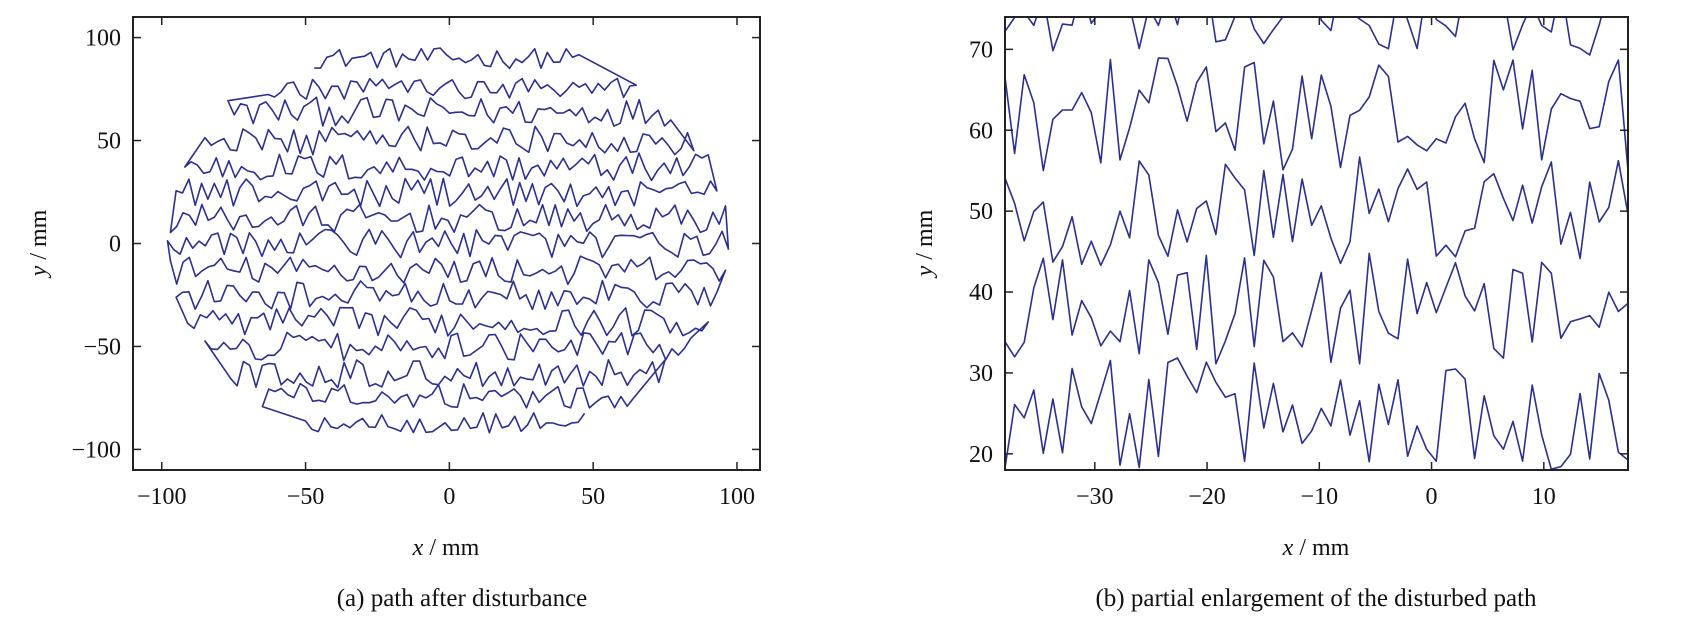 The image size is (1704, 629). What do you see at coordinates (1207, 497) in the screenshot?
I see `x-tick-label: −20` at bounding box center [1207, 497].